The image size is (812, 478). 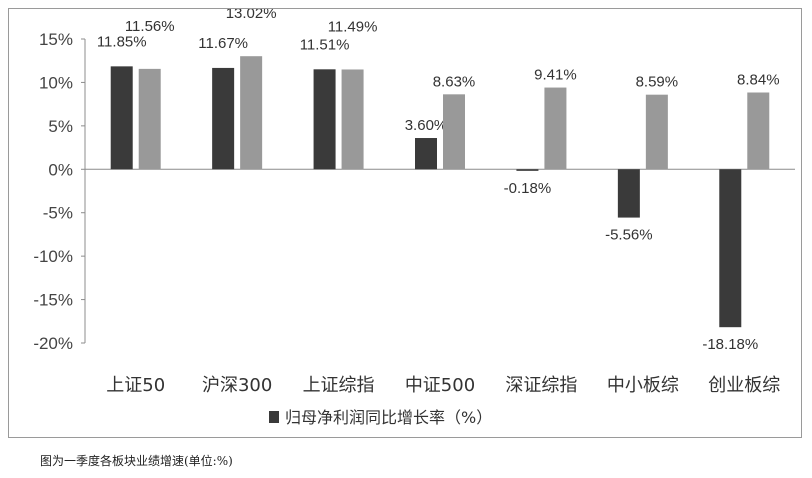 I want to click on data-label: 8.63%, so click(x=454, y=81).